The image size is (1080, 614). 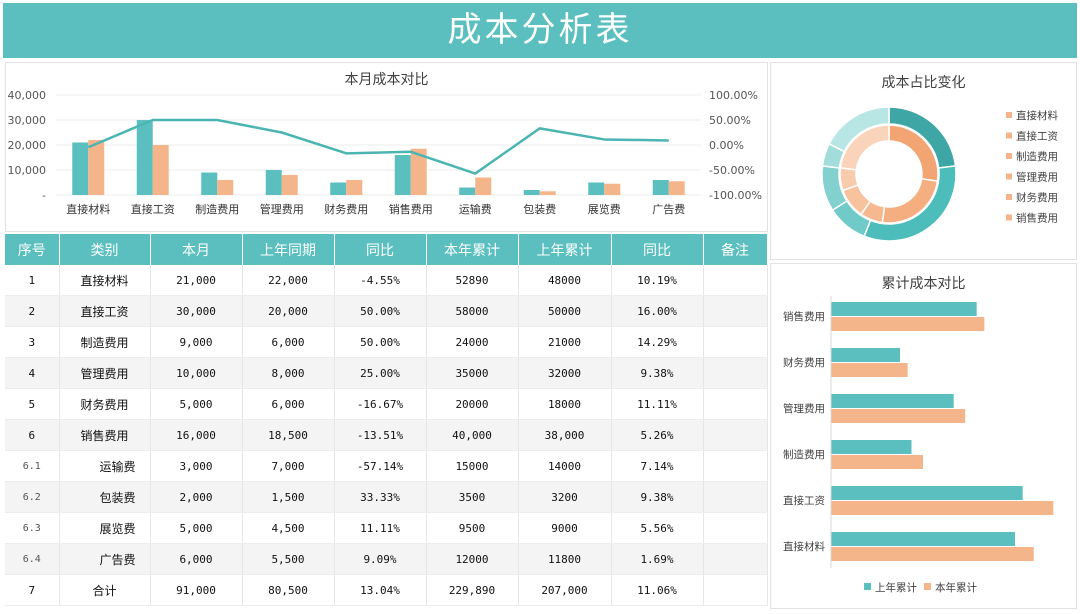 What do you see at coordinates (196, 590) in the screenshot?
I see `table-cell: 91,000` at bounding box center [196, 590].